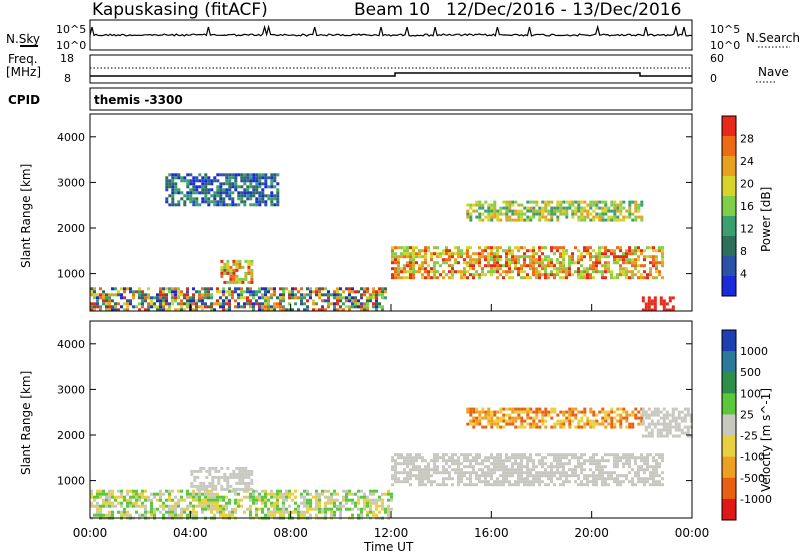 The height and width of the screenshot is (554, 800). What do you see at coordinates (747, 414) in the screenshot?
I see `velocity-colorbar-tick-label: 25` at bounding box center [747, 414].